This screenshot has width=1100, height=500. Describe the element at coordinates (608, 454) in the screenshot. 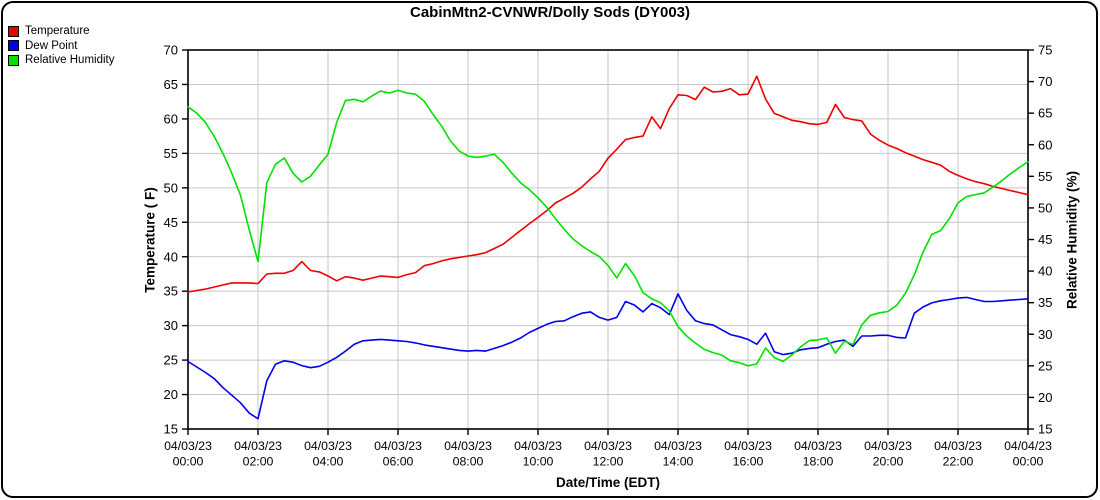

I see `x-tick-label: 04/03/23 12:00` at that location.